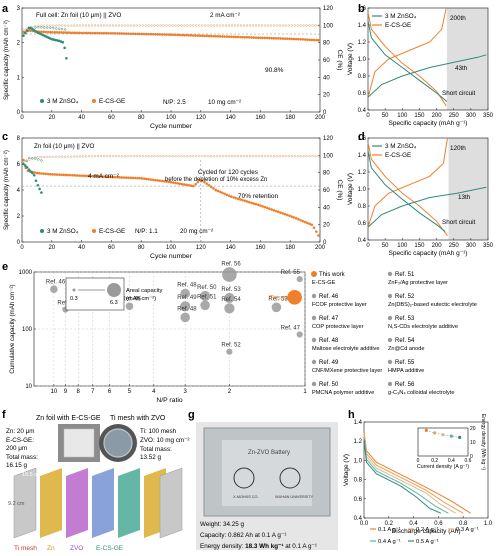 The width and height of the screenshot is (500, 556). What do you see at coordinates (464, 197) in the screenshot?
I see `chart-d-annotation: 13th` at bounding box center [464, 197].